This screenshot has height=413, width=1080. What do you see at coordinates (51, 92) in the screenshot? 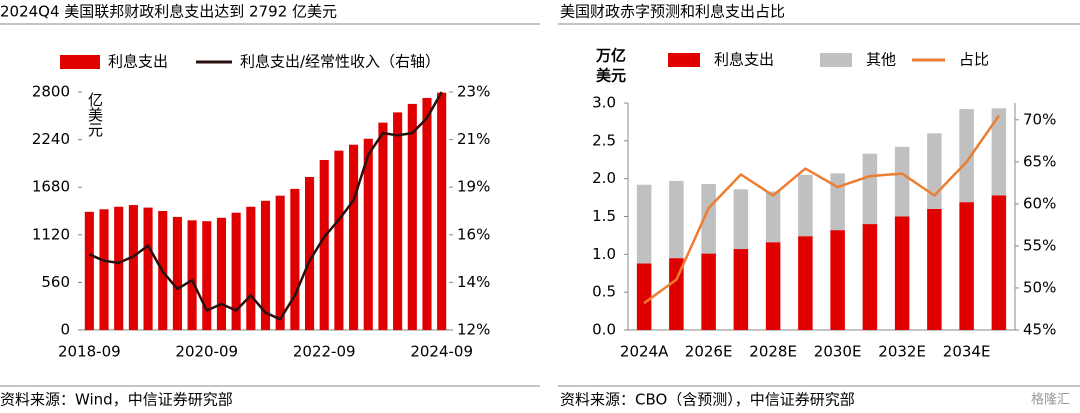
I see `y-tick-label: 2800` at bounding box center [51, 92].